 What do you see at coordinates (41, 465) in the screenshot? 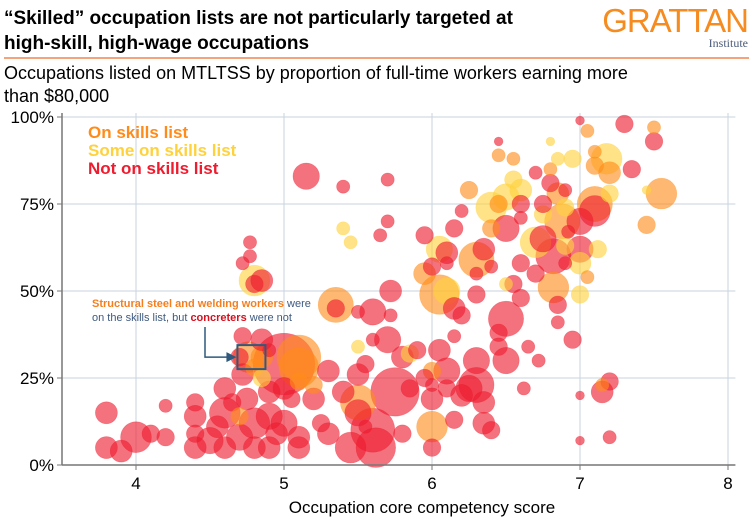
I see `y-tick-label: 0%` at bounding box center [41, 465].